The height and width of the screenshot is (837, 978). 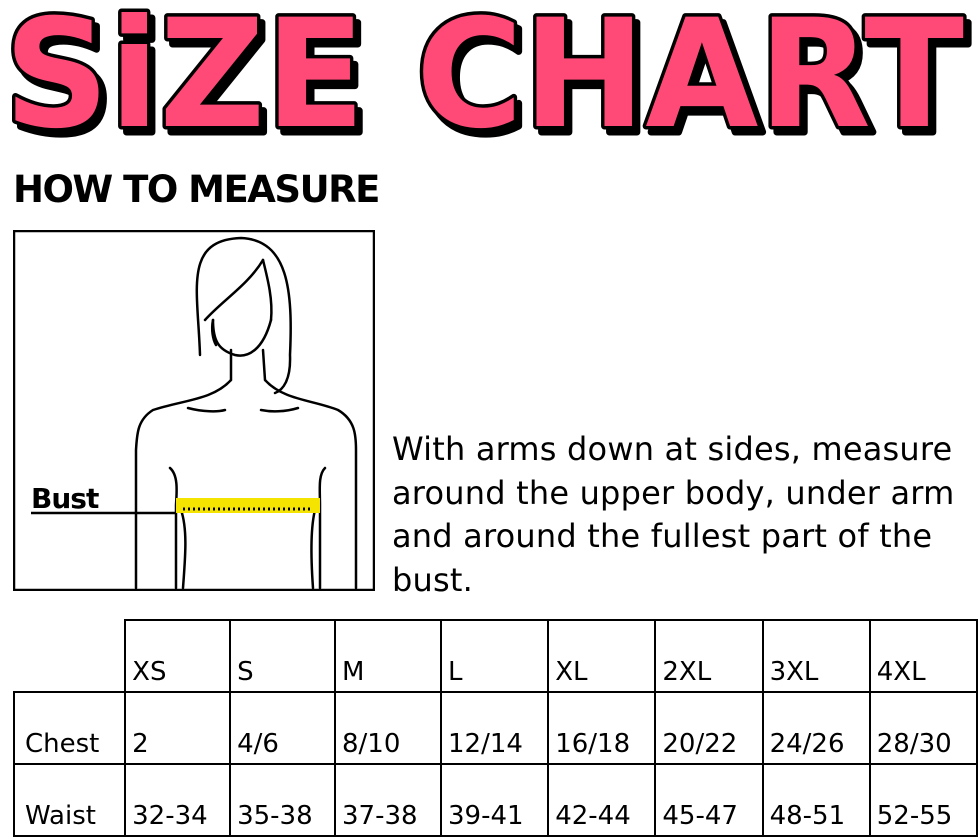 What do you see at coordinates (923, 728) in the screenshot?
I see `table-cell: 28/30` at bounding box center [923, 728].